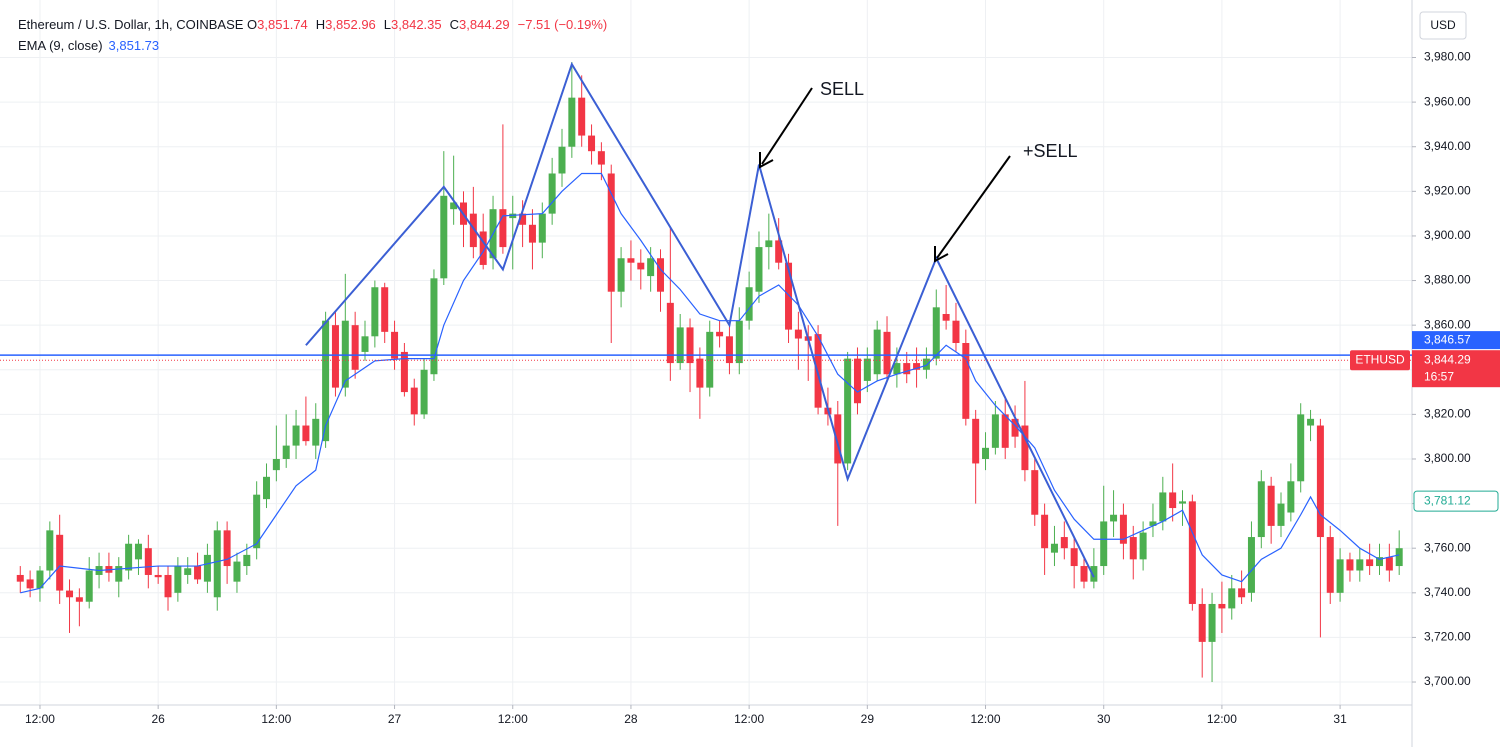 The width and height of the screenshot is (1500, 747). What do you see at coordinates (842, 89) in the screenshot?
I see `annotation: SELL` at bounding box center [842, 89].